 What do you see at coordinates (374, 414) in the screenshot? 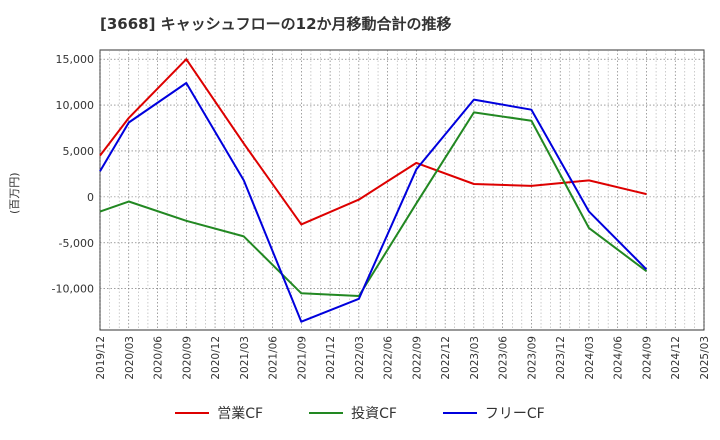
I see `legend-label-investing-cf: 投資CF` at bounding box center [374, 414].